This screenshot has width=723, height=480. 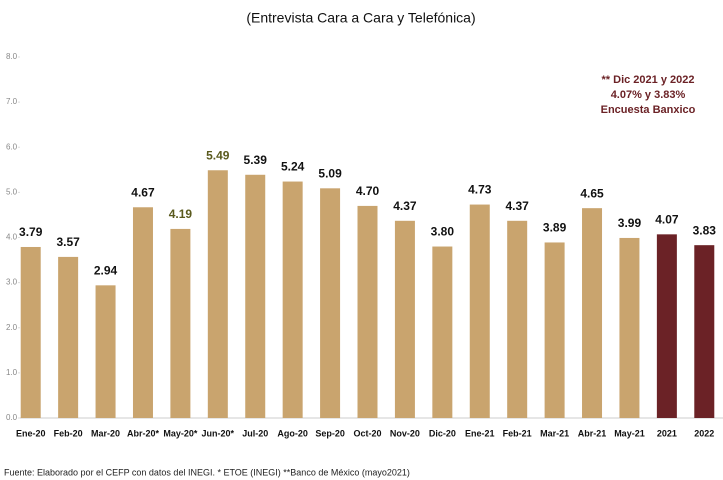 What do you see at coordinates (667, 220) in the screenshot?
I see `value-label: 4.07` at bounding box center [667, 220].